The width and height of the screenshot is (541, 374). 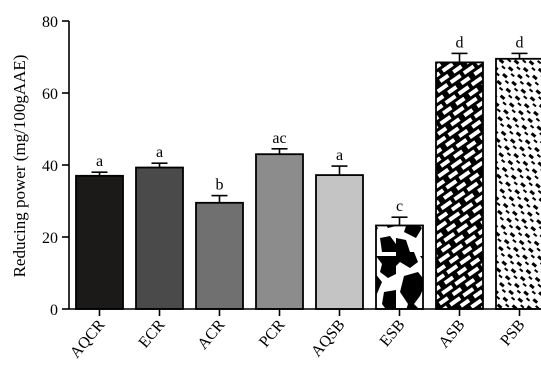 I want to click on x-axis: AQCR ECR ACR PCR AQSB ESB ASB PSB, so click(x=301, y=335).